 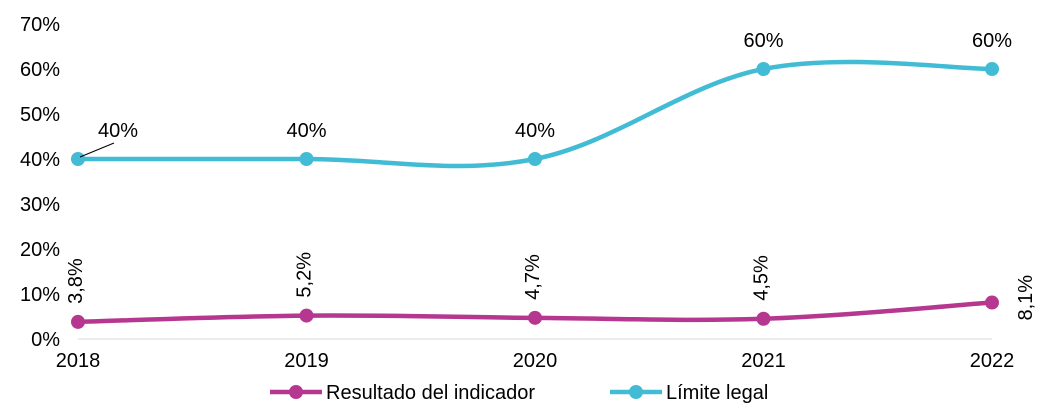 I want to click on y-tick-label: 0%, so click(x=45, y=340).